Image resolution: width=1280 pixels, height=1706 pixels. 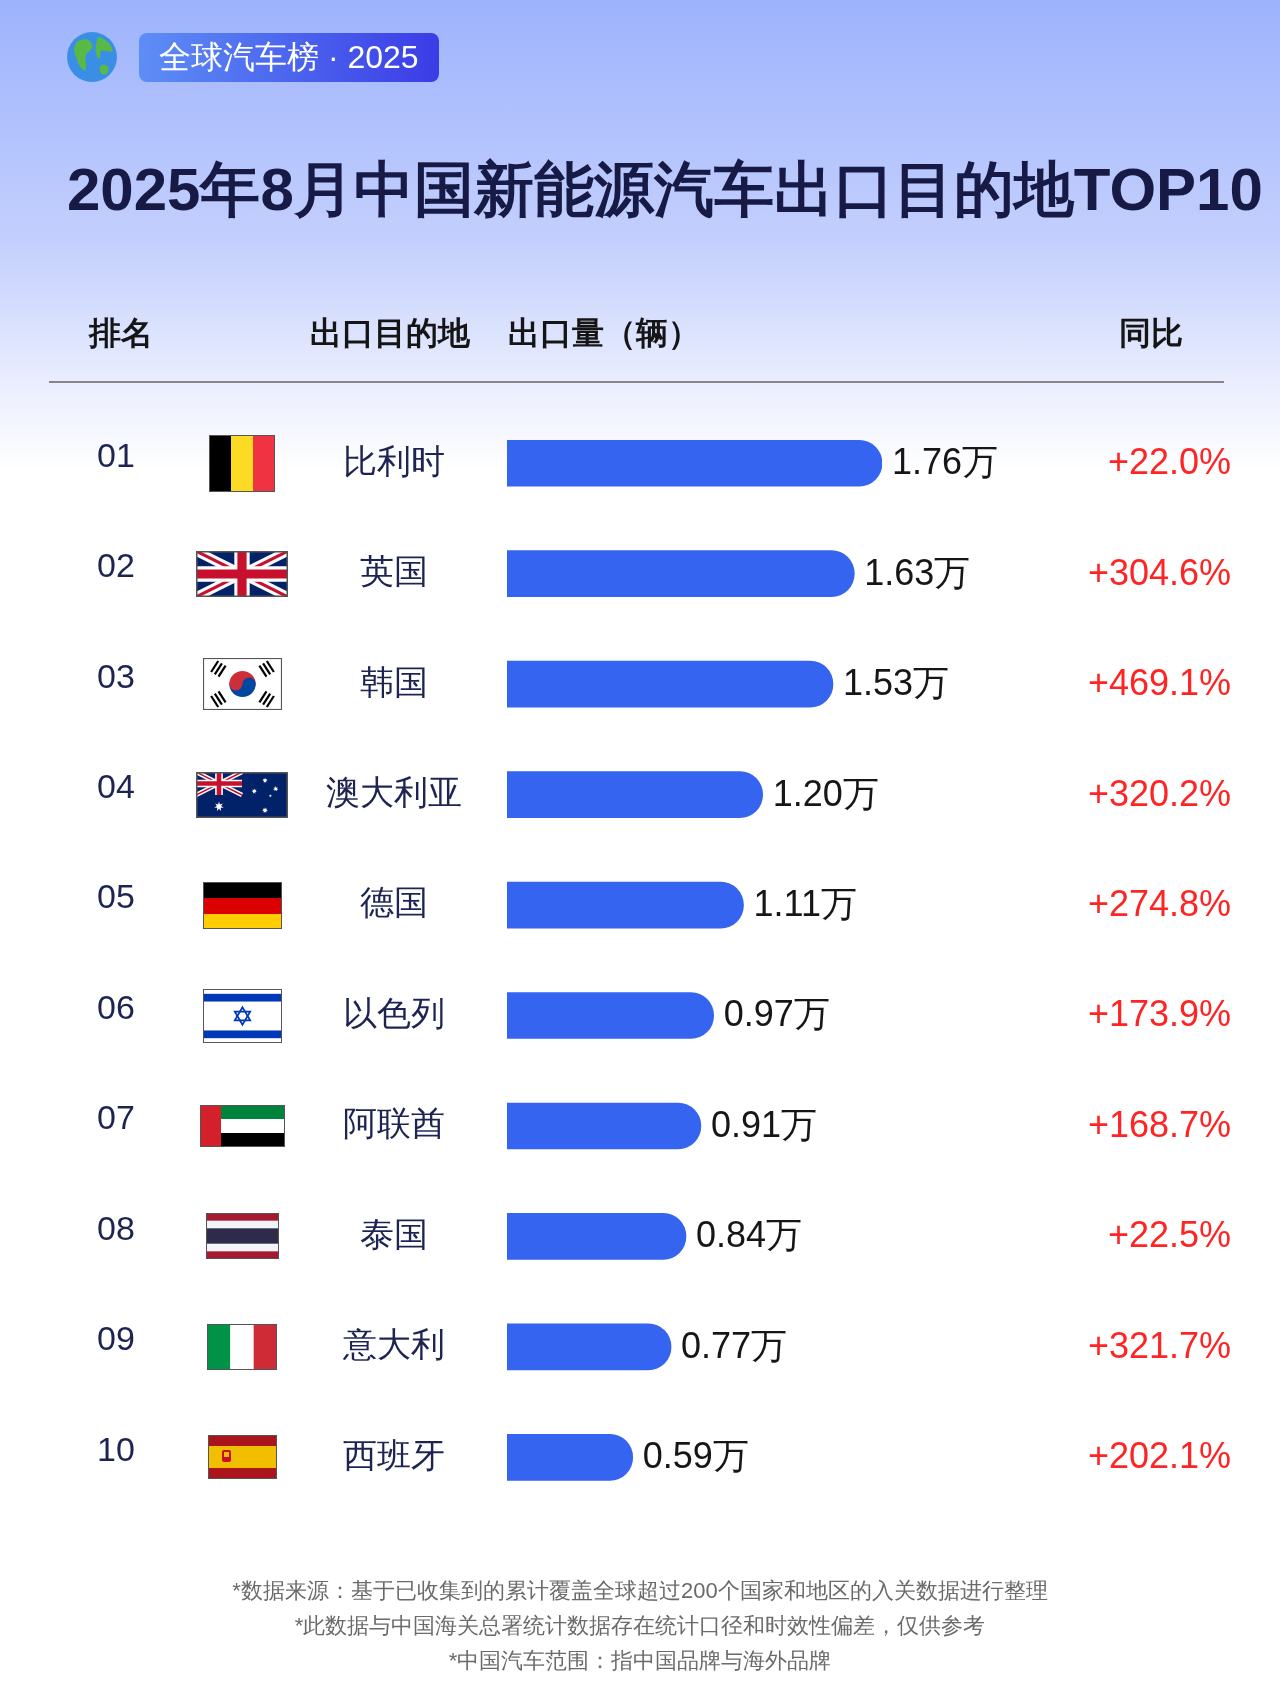 I want to click on text: 10, so click(x=116, y=1448).